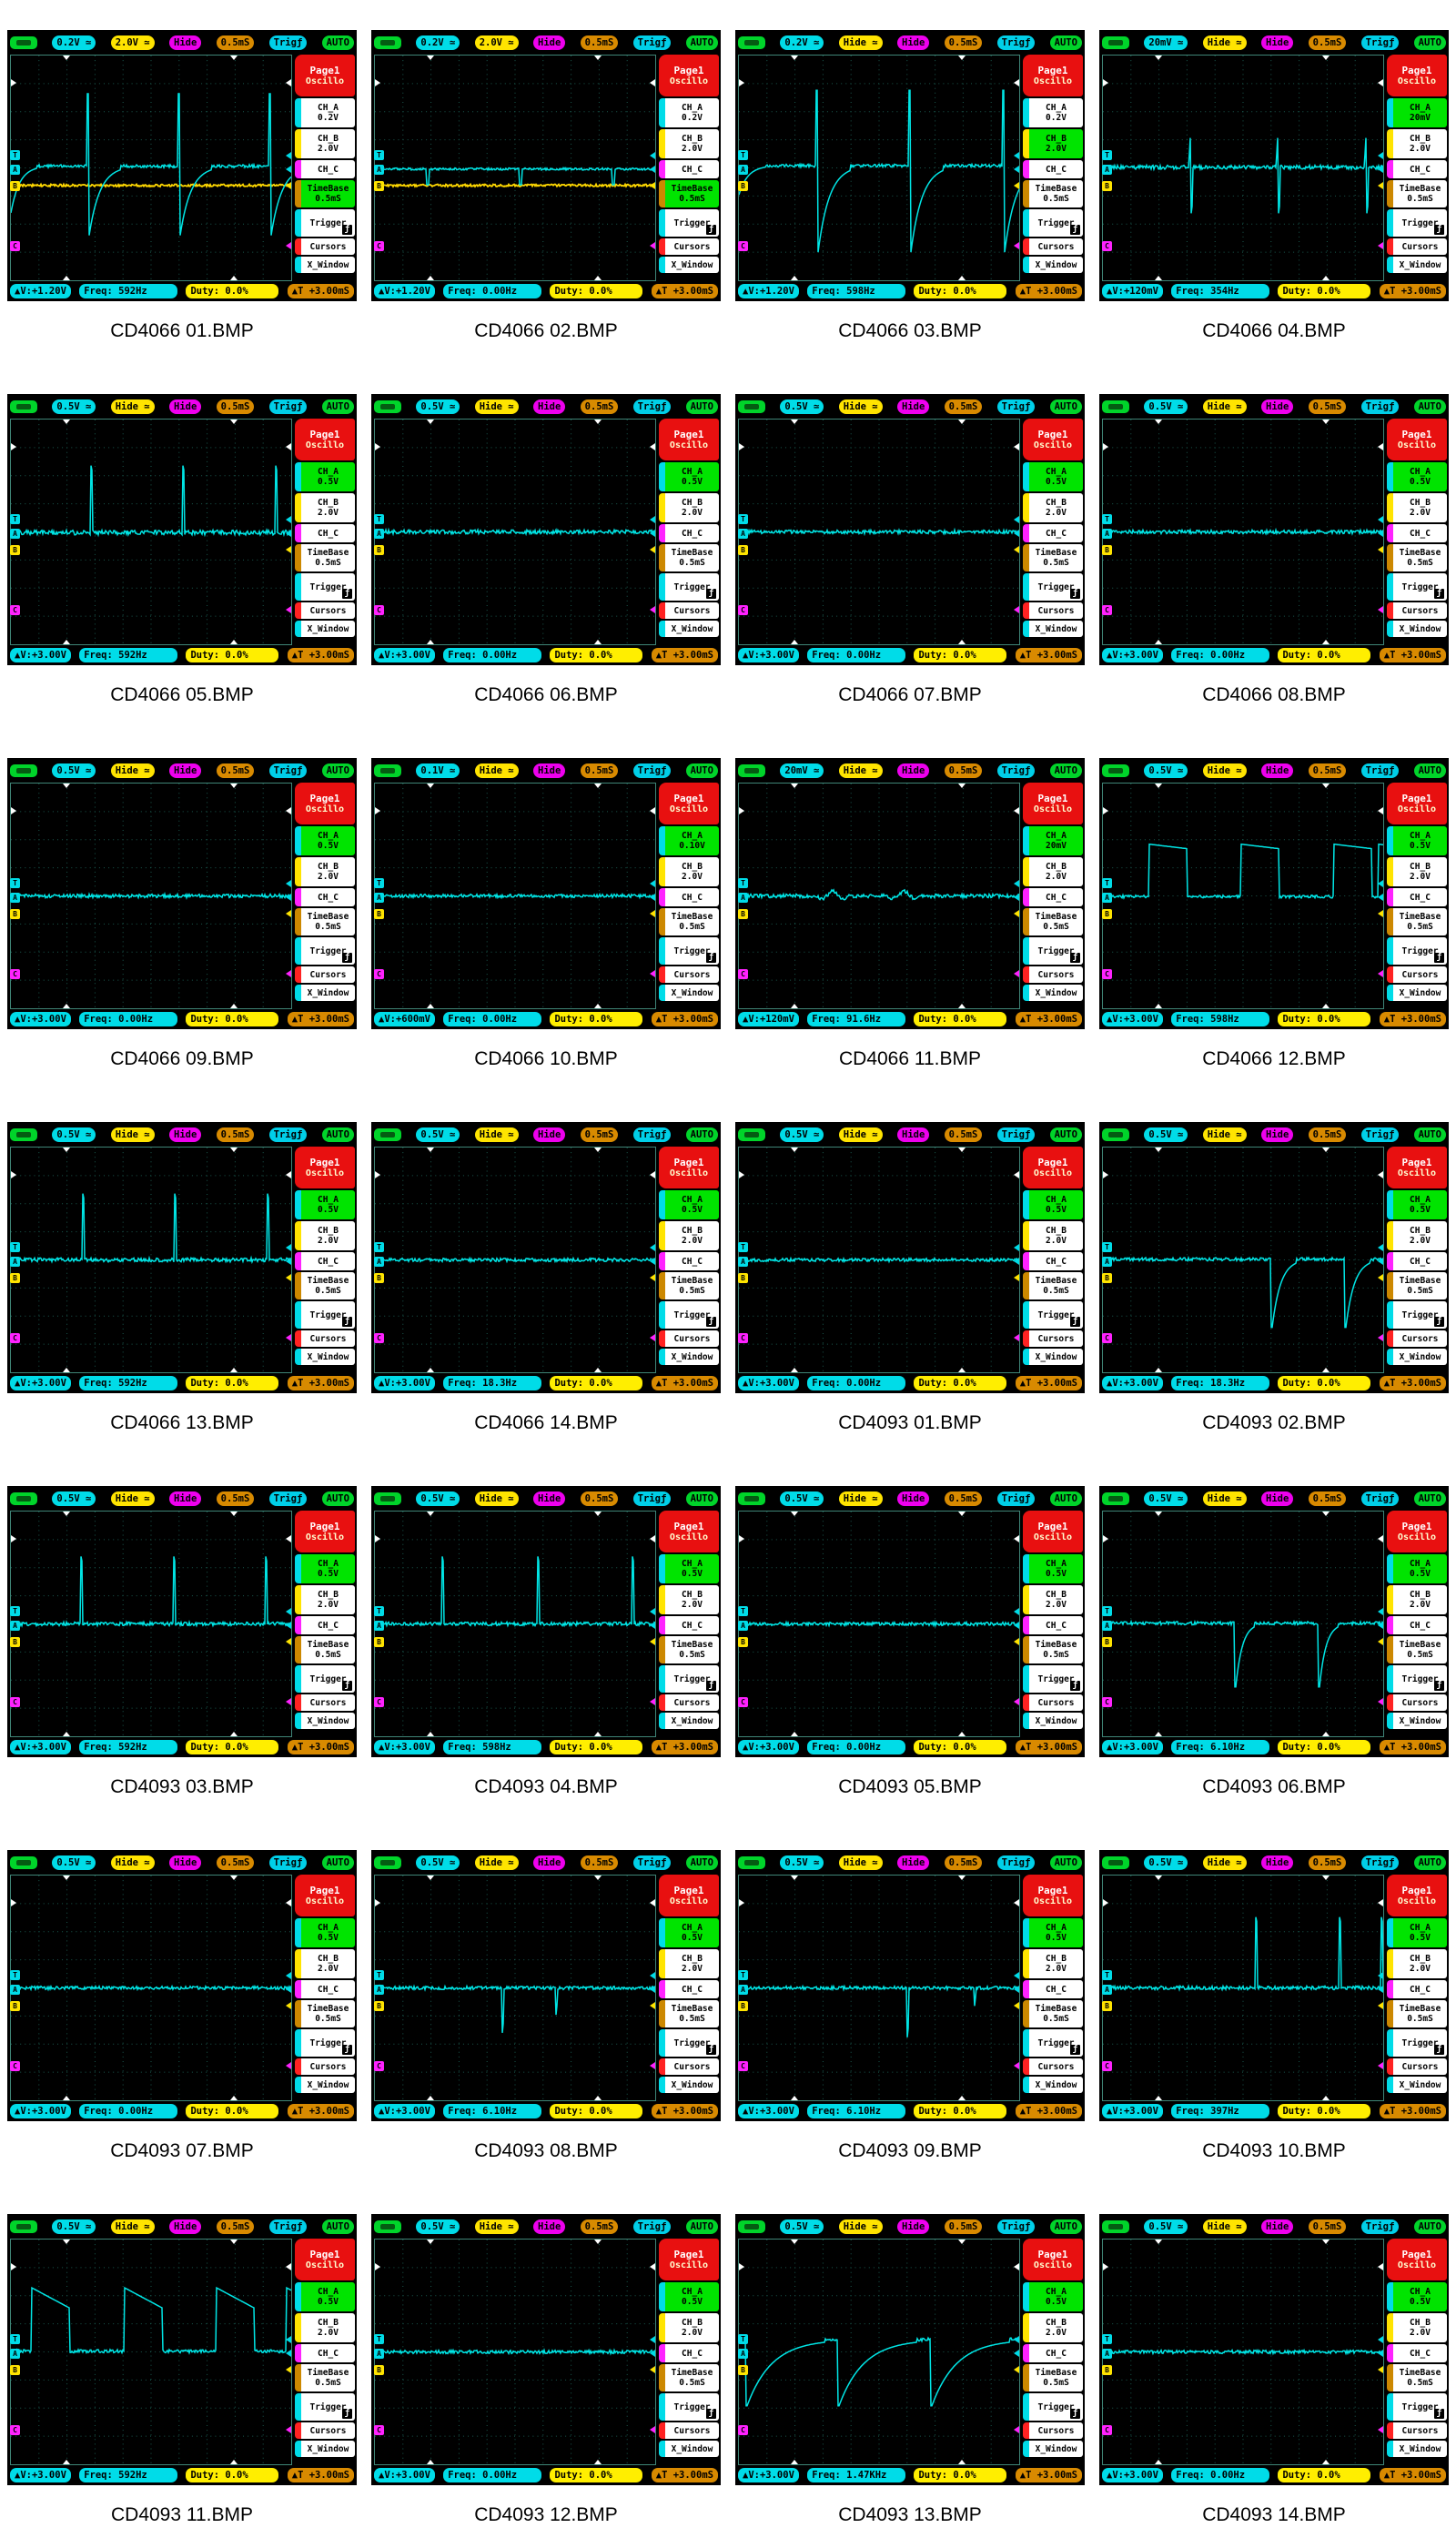 Image resolution: width=1456 pixels, height=2548 pixels. I want to click on chc-color-strip, so click(1026, 1989).